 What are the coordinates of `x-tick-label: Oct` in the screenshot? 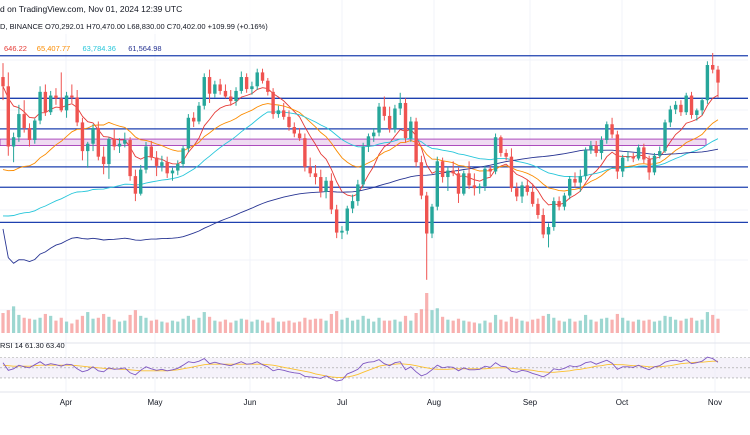 It's located at (622, 402).